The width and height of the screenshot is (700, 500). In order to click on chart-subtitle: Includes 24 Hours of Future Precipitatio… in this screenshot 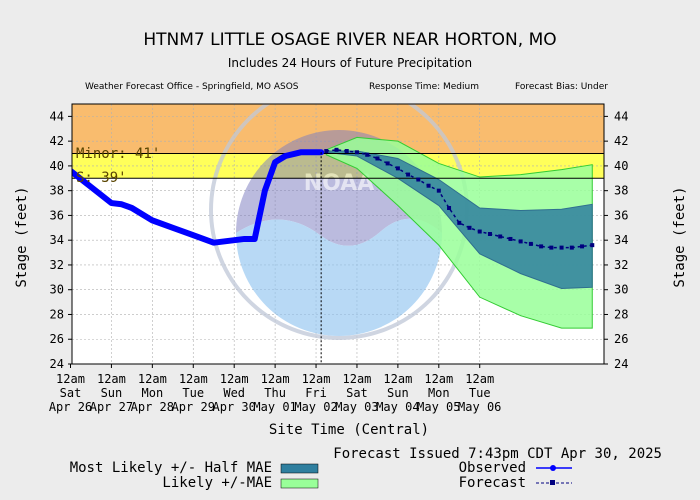, I will do `click(350, 63)`.